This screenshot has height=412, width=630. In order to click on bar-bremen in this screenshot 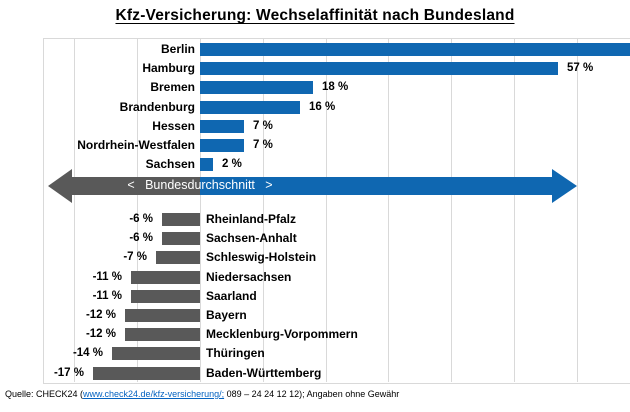, I will do `click(256, 88)`.